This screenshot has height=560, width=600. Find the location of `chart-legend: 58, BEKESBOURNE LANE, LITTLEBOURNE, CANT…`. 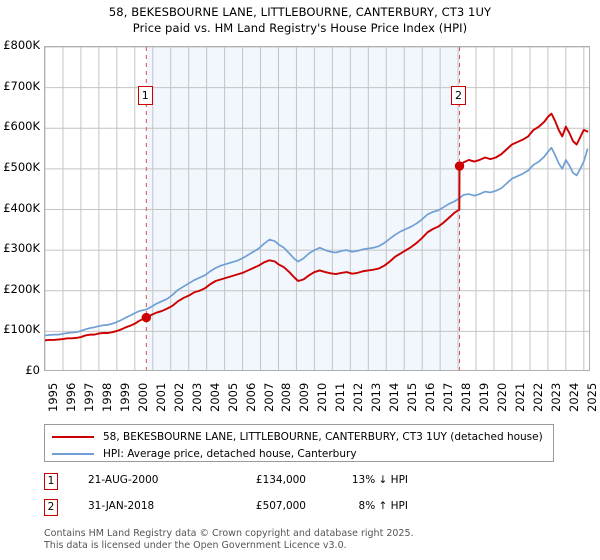

chart-legend: 58, BEKESBOURNE LANE, LITTLEBOURNE, CANT… is located at coordinates (299, 443).